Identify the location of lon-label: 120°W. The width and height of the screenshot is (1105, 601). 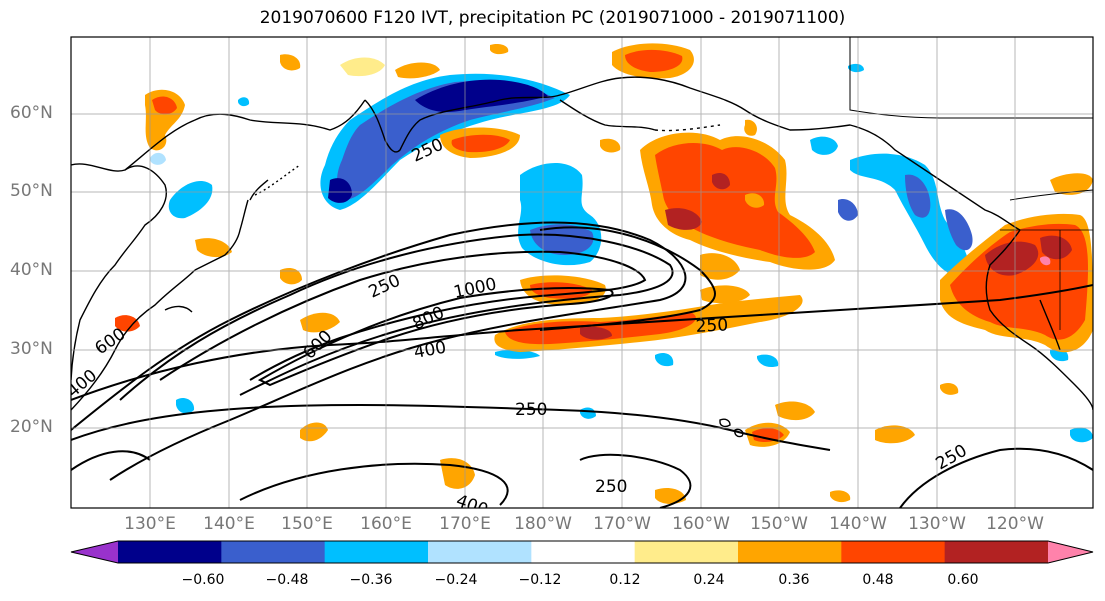
(1015, 524).